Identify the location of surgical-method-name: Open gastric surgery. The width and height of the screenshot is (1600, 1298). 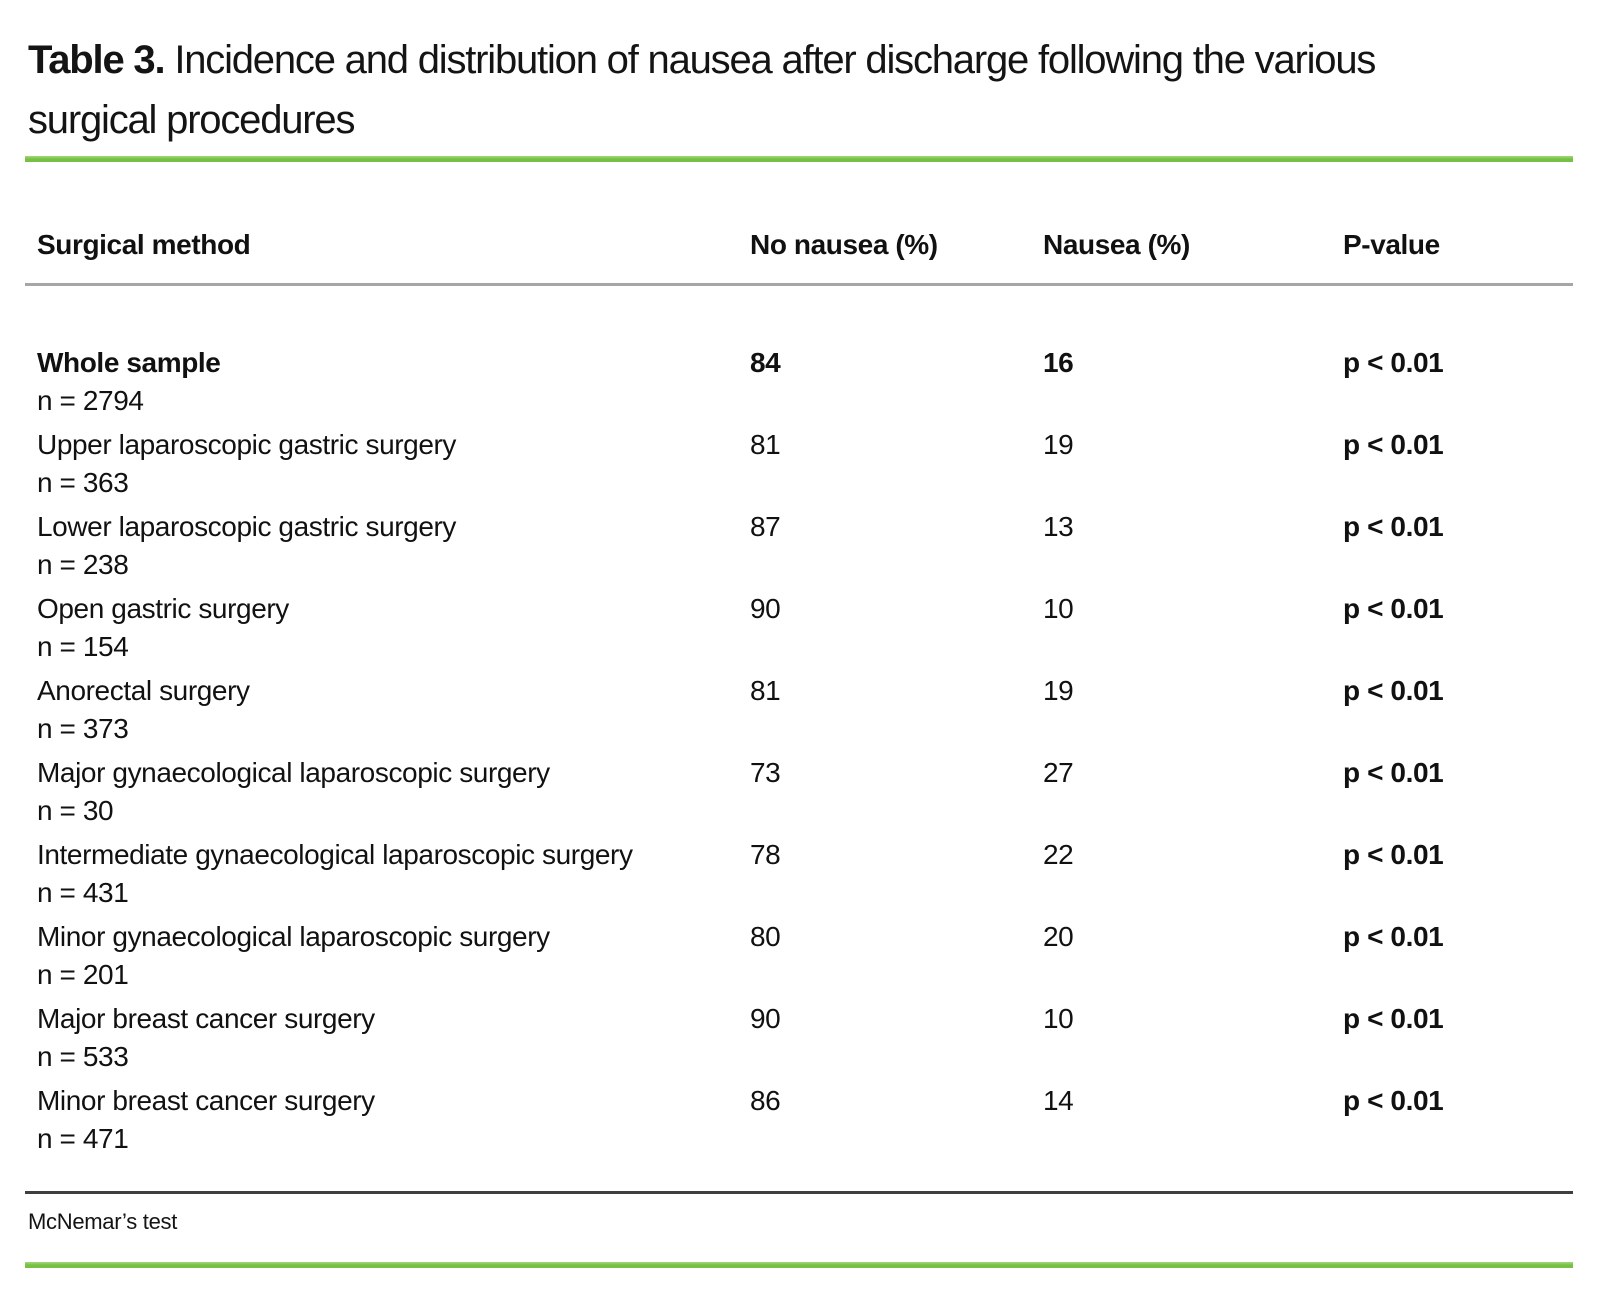
(163, 608).